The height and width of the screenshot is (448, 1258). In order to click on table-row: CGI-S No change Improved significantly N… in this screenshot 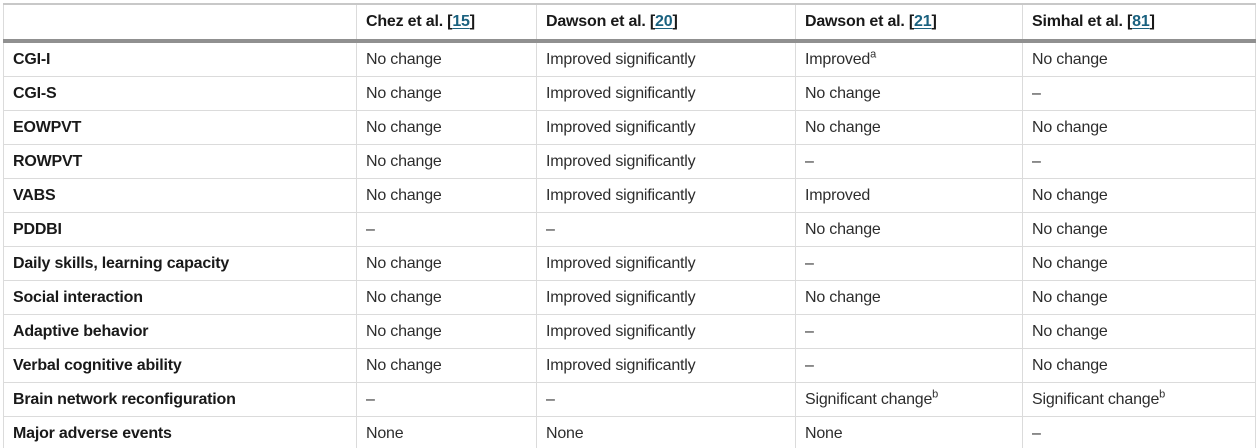, I will do `click(629, 93)`.